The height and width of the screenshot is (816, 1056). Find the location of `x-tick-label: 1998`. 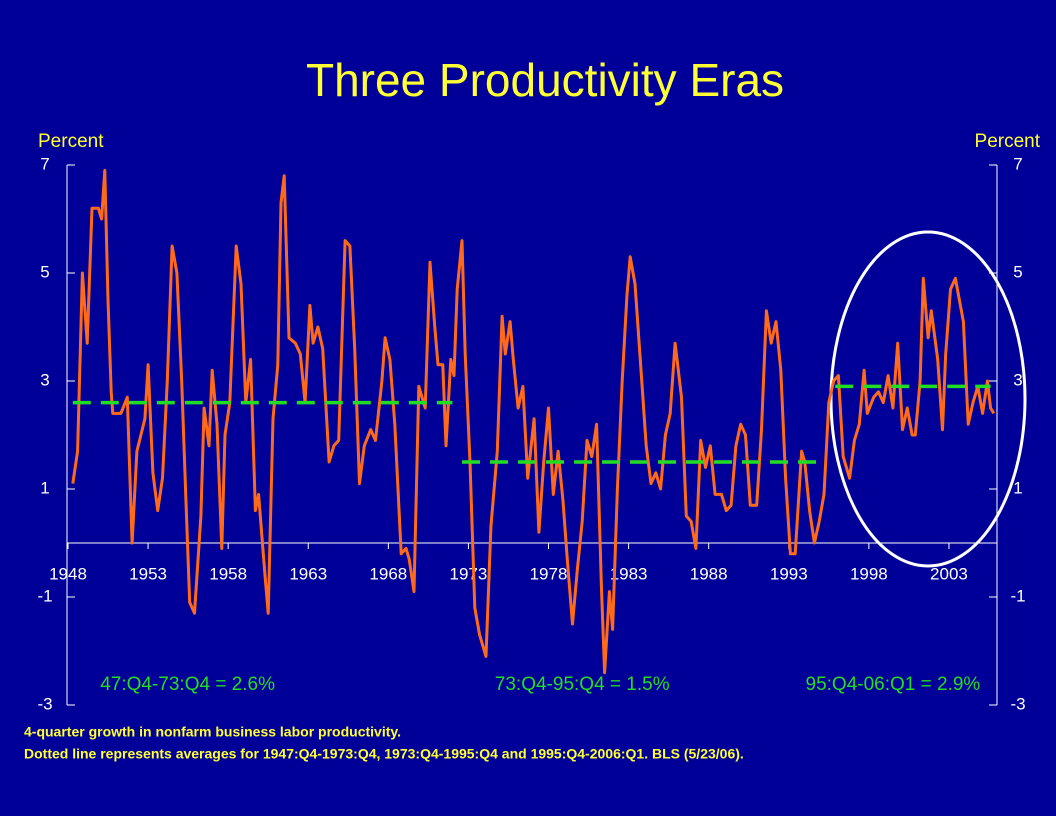

x-tick-label: 1998 is located at coordinates (869, 573).